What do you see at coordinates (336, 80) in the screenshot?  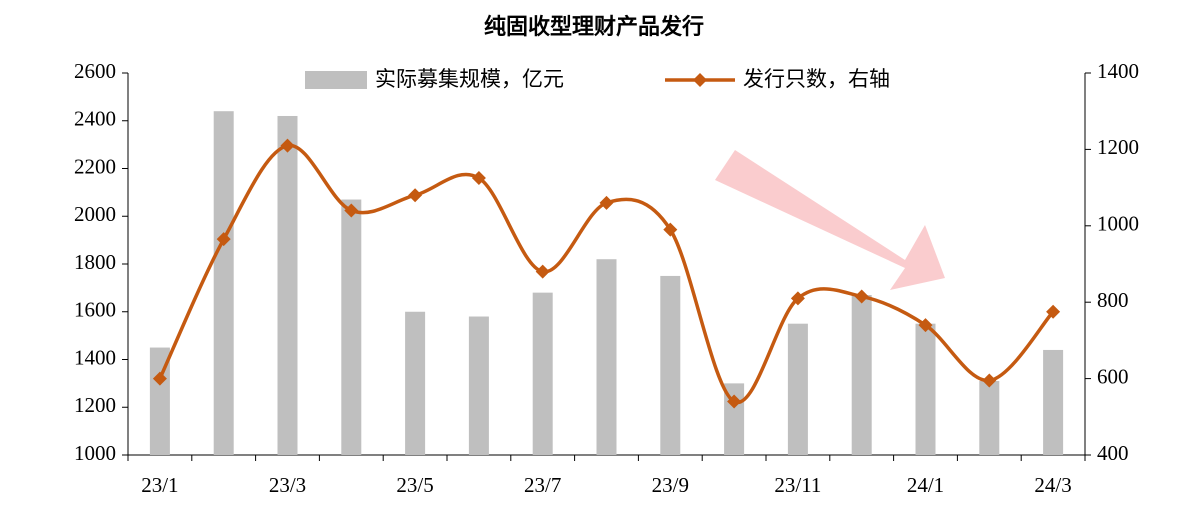 I see `legend-swatch` at bounding box center [336, 80].